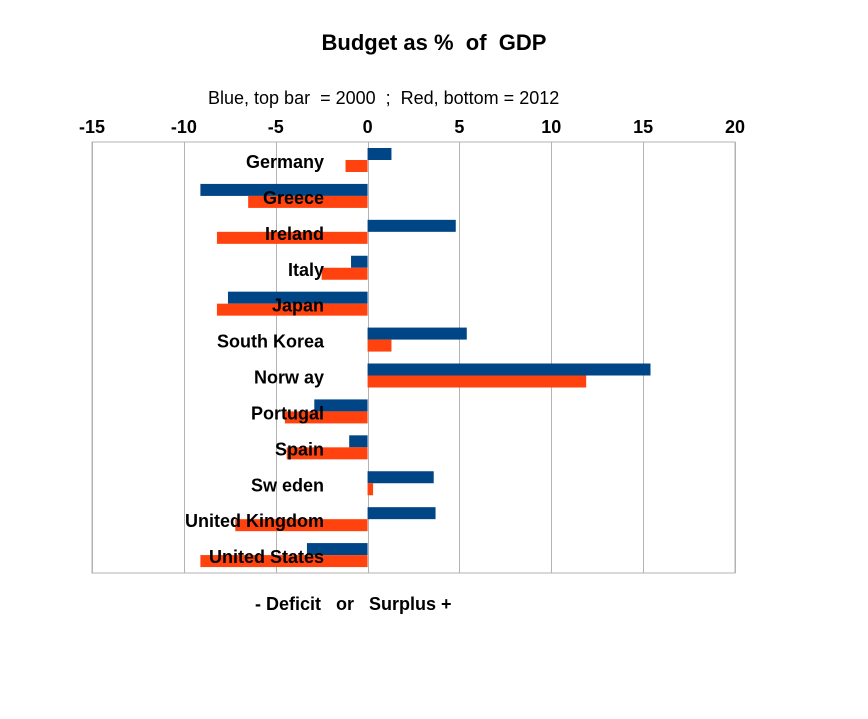  What do you see at coordinates (643, 127) in the screenshot?
I see `x-tick-label: 15` at bounding box center [643, 127].